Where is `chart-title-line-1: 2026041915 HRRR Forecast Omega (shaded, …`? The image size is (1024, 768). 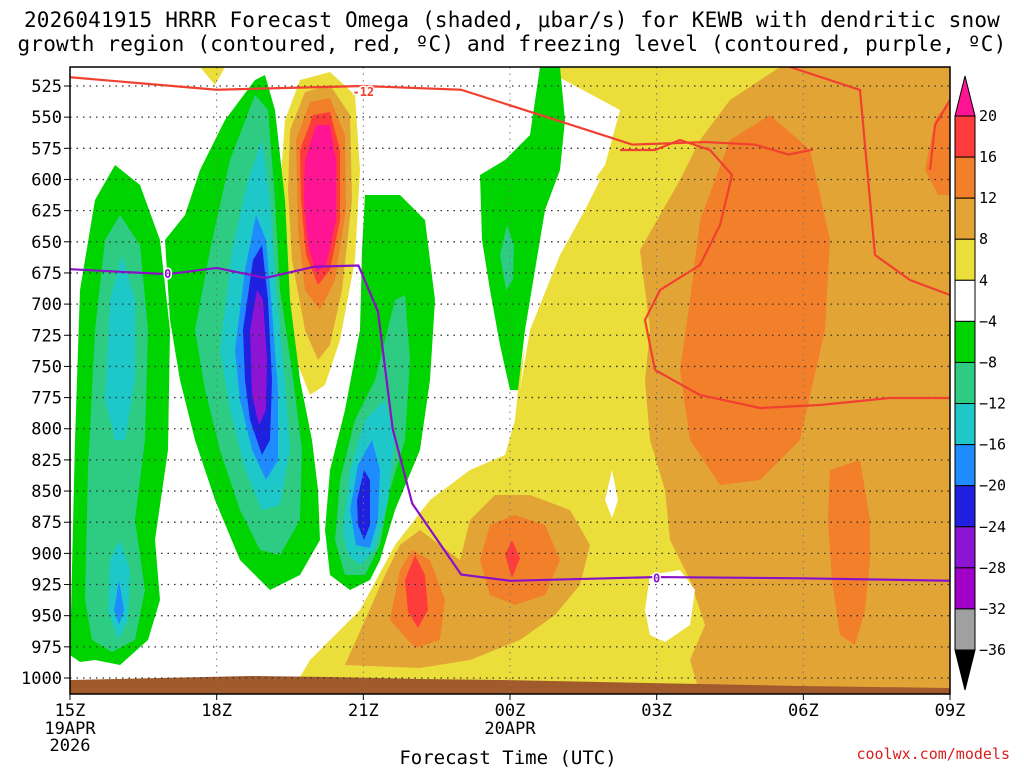 chart-title-line-1: 2026041915 HRRR Forecast Omega (shaded, … is located at coordinates (512, 20).